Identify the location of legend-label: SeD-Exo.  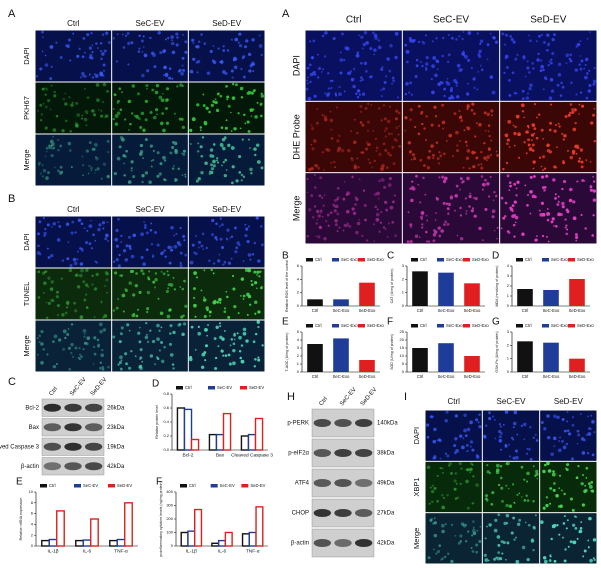
(480, 259).